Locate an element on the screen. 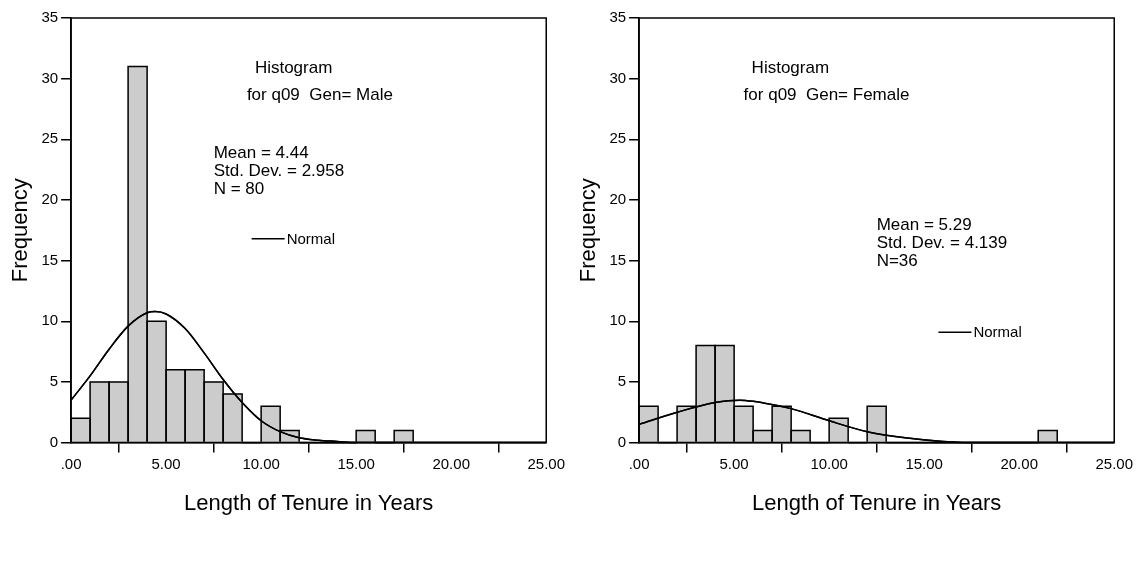  annotation: N = 80 is located at coordinates (239, 189).